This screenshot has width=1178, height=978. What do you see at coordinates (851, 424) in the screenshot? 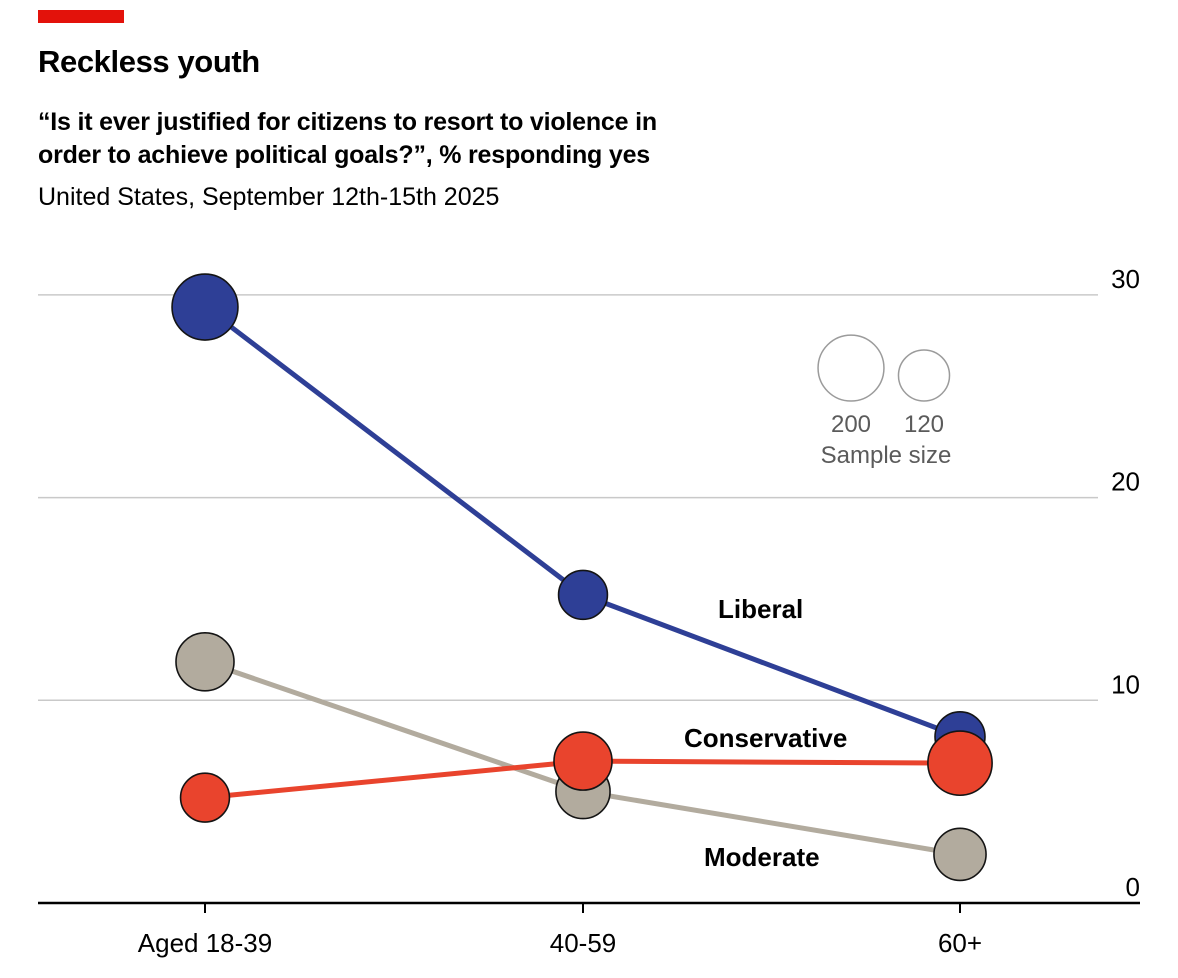
I see `size-legend-value-200: 200` at bounding box center [851, 424].